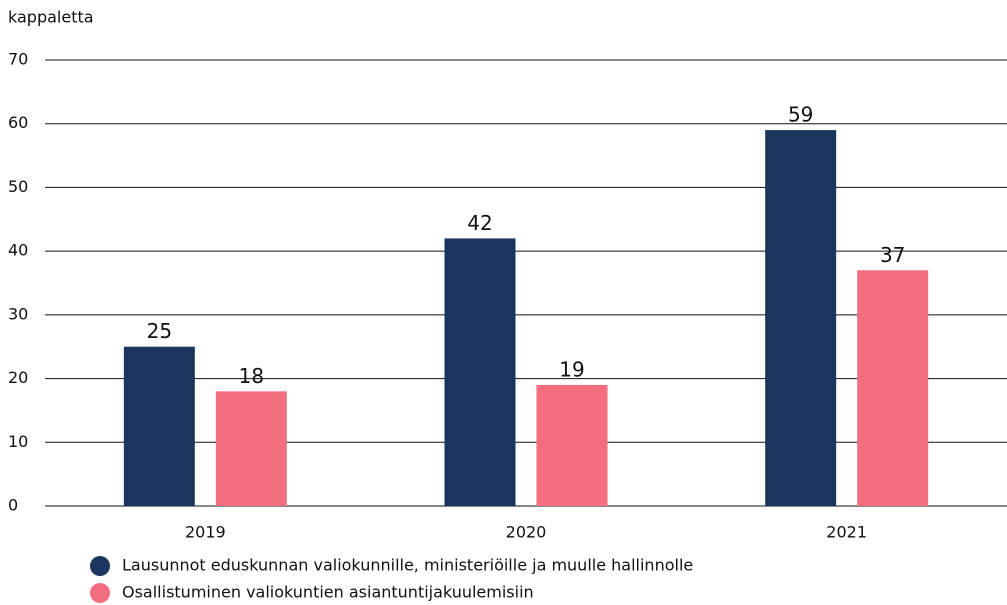 The width and height of the screenshot is (1007, 605). What do you see at coordinates (571, 369) in the screenshot?
I see `value-label: 19` at bounding box center [571, 369].